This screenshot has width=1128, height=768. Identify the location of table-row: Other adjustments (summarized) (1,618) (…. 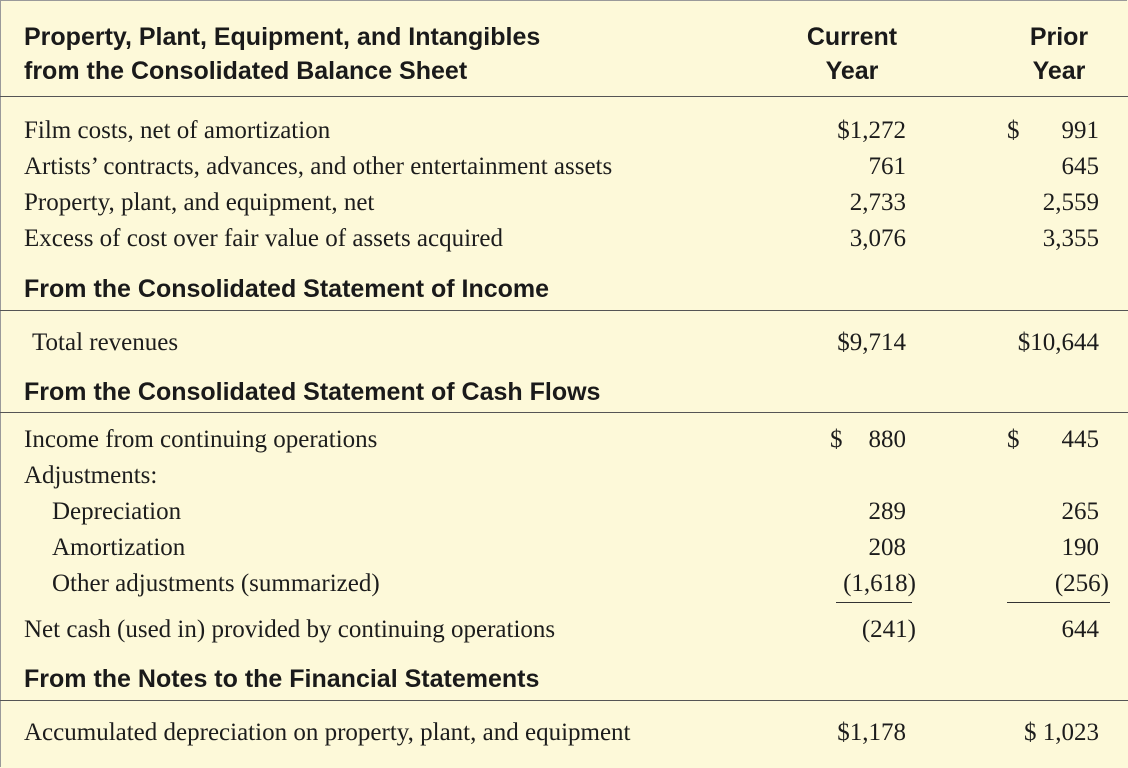
(564, 584).